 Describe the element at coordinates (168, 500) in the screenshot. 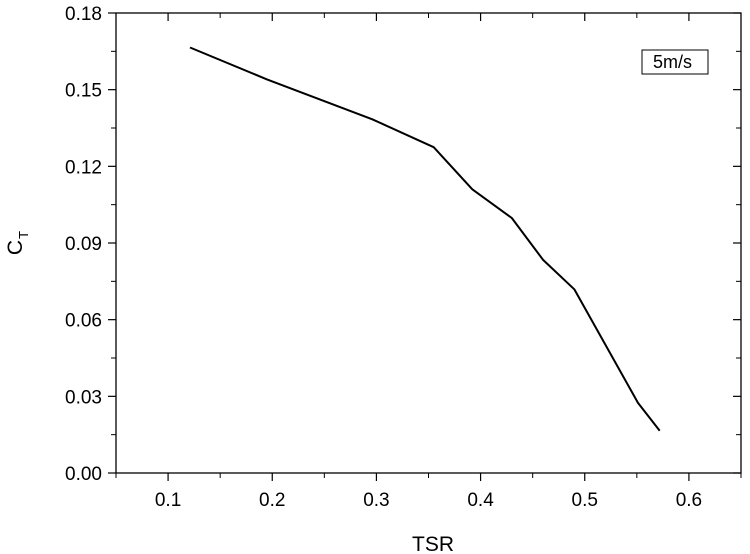

I see `x-tick-label: 0.1` at that location.